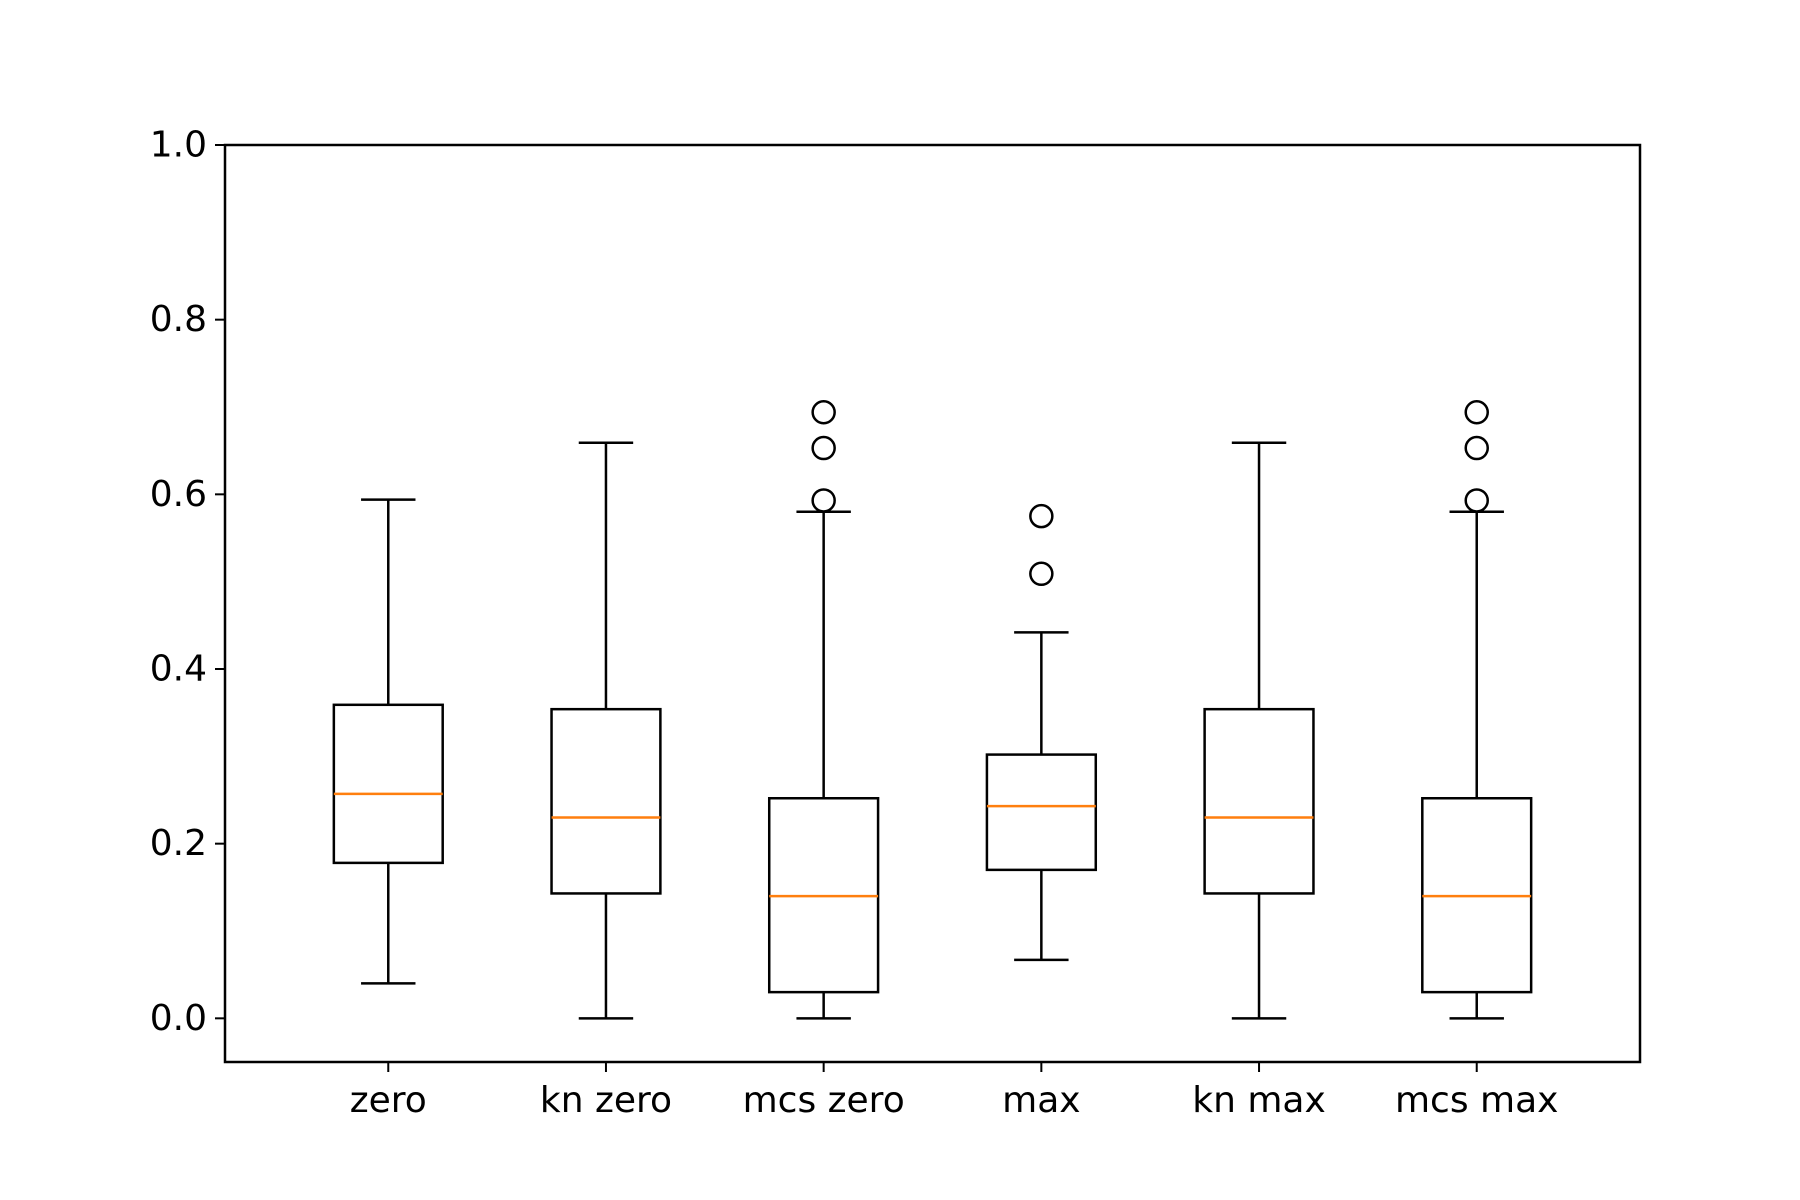 The height and width of the screenshot is (1200, 1800). Describe the element at coordinates (178, 494) in the screenshot. I see `y-tick-label: 0.6` at that location.